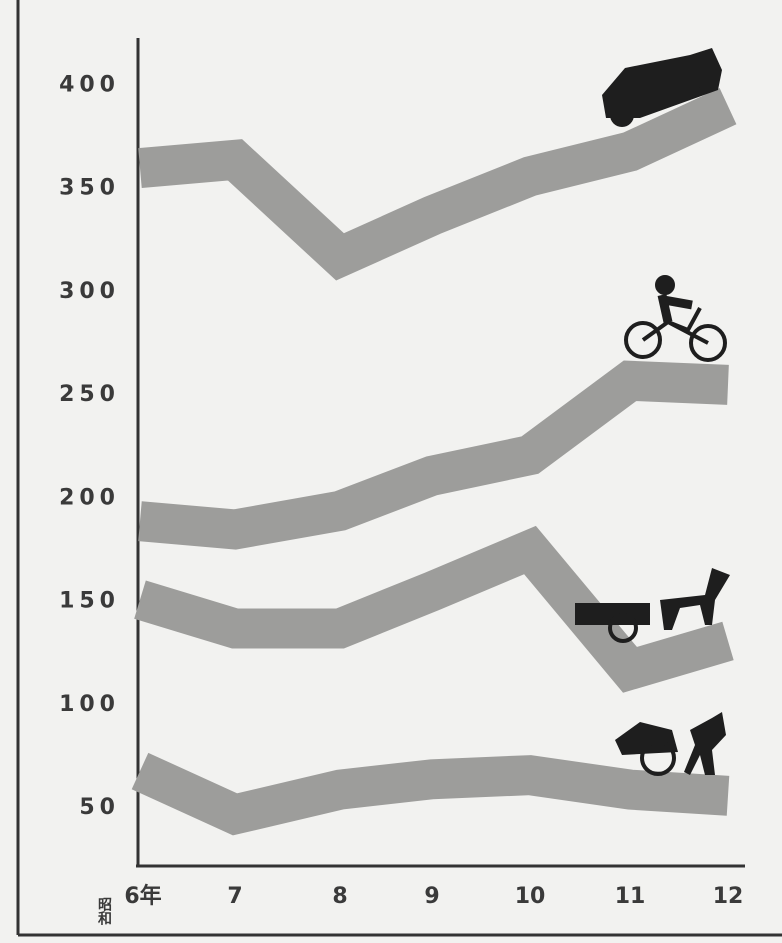 The image size is (782, 943). Describe the element at coordinates (142, 896) in the screenshot. I see `x-tick-label: 6年` at that location.